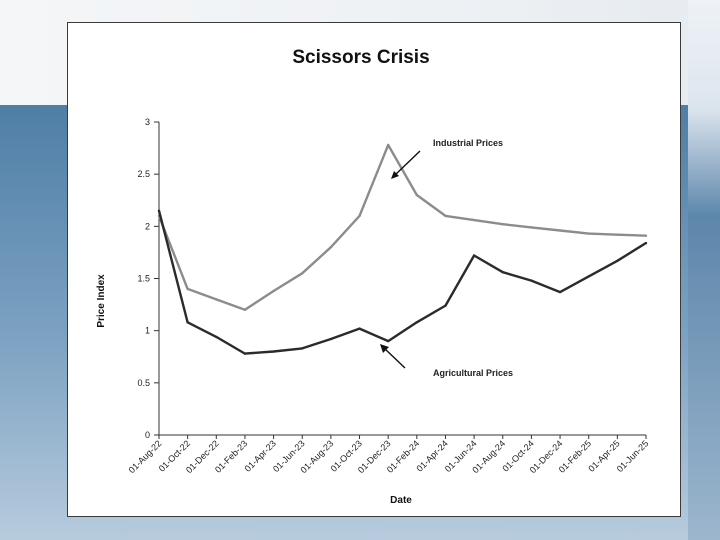 This screenshot has height=540, width=720. I want to click on annotation-arrow-industrial, so click(407, 163).